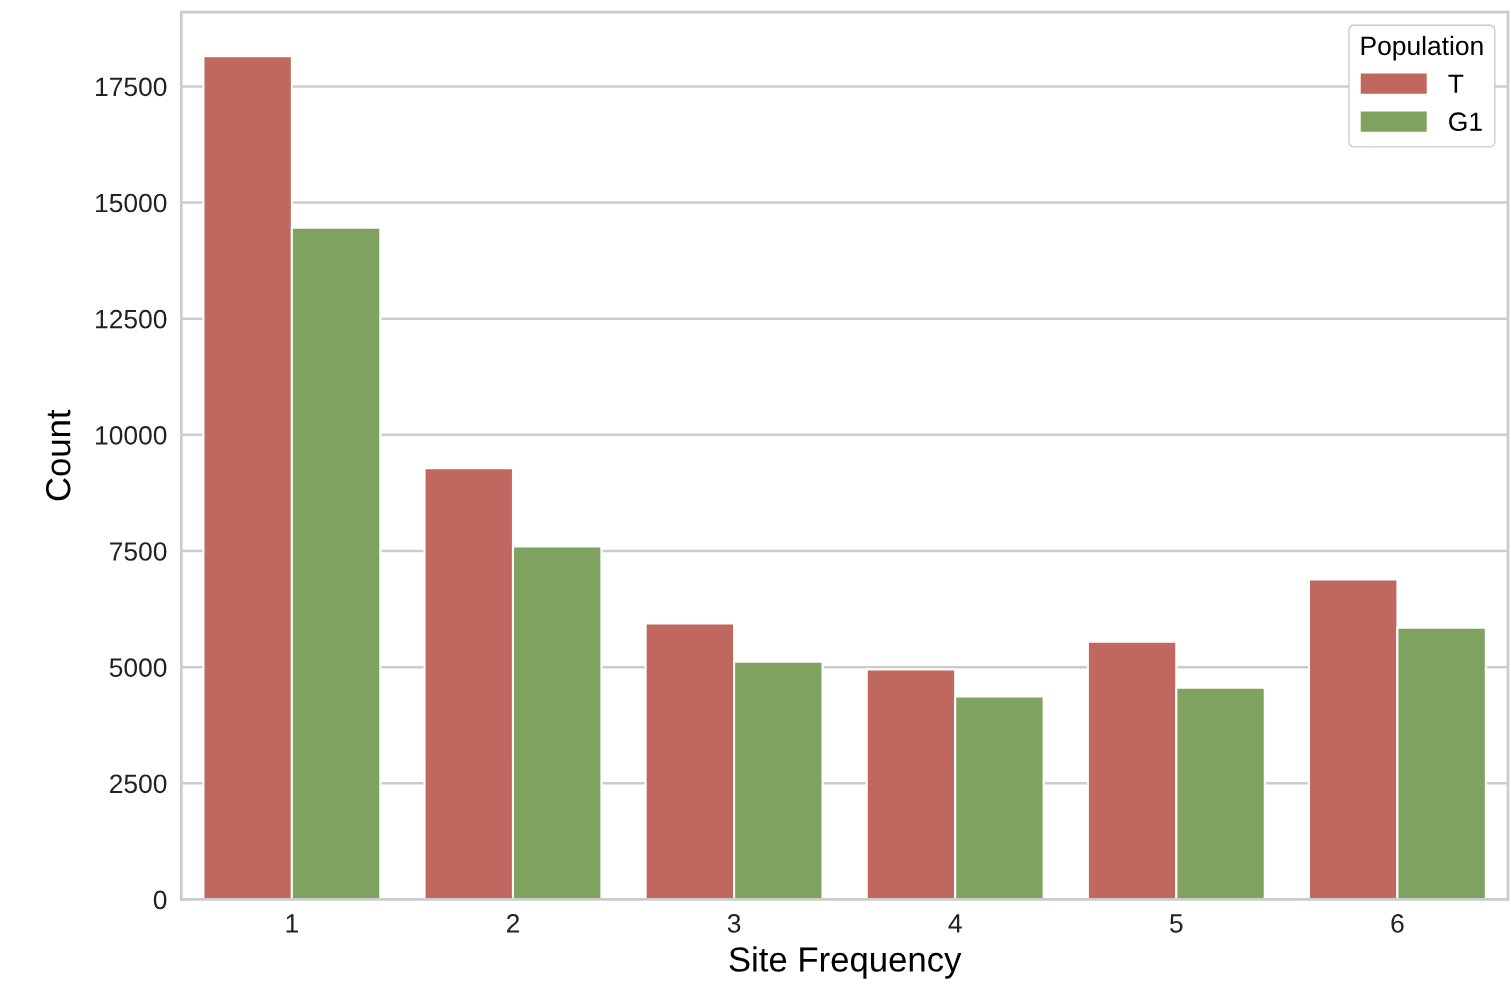 Image resolution: width=1511 pixels, height=1005 pixels. What do you see at coordinates (512, 923) in the screenshot?
I see `x-tick-label: 2` at bounding box center [512, 923].